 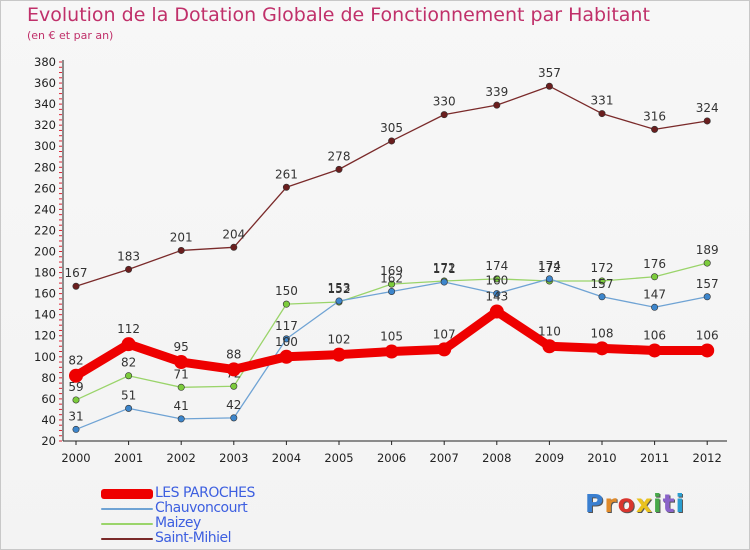 What do you see at coordinates (595, 503) in the screenshot?
I see `logo-letter: P` at bounding box center [595, 503].